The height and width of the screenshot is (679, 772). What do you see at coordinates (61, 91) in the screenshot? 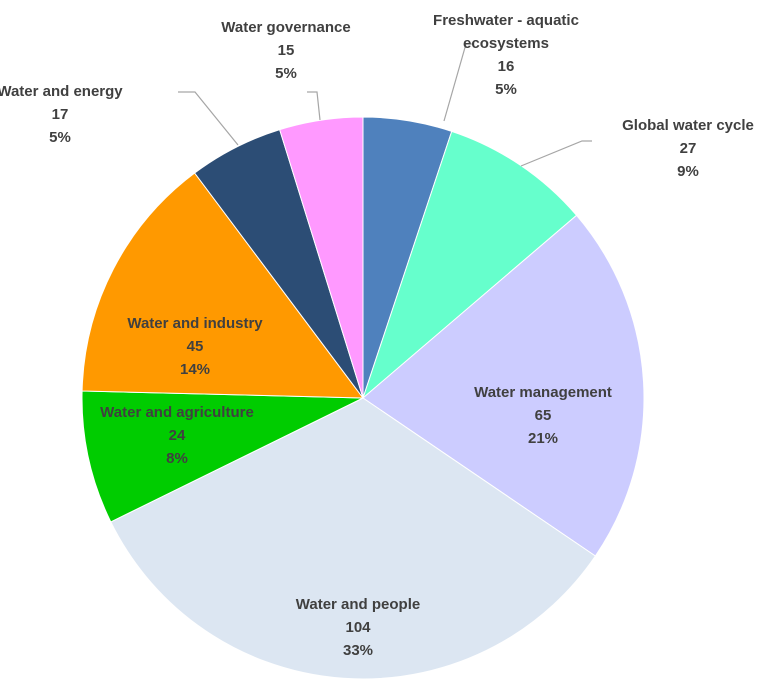
I see `data-label-category: Water and energy` at bounding box center [61, 91].